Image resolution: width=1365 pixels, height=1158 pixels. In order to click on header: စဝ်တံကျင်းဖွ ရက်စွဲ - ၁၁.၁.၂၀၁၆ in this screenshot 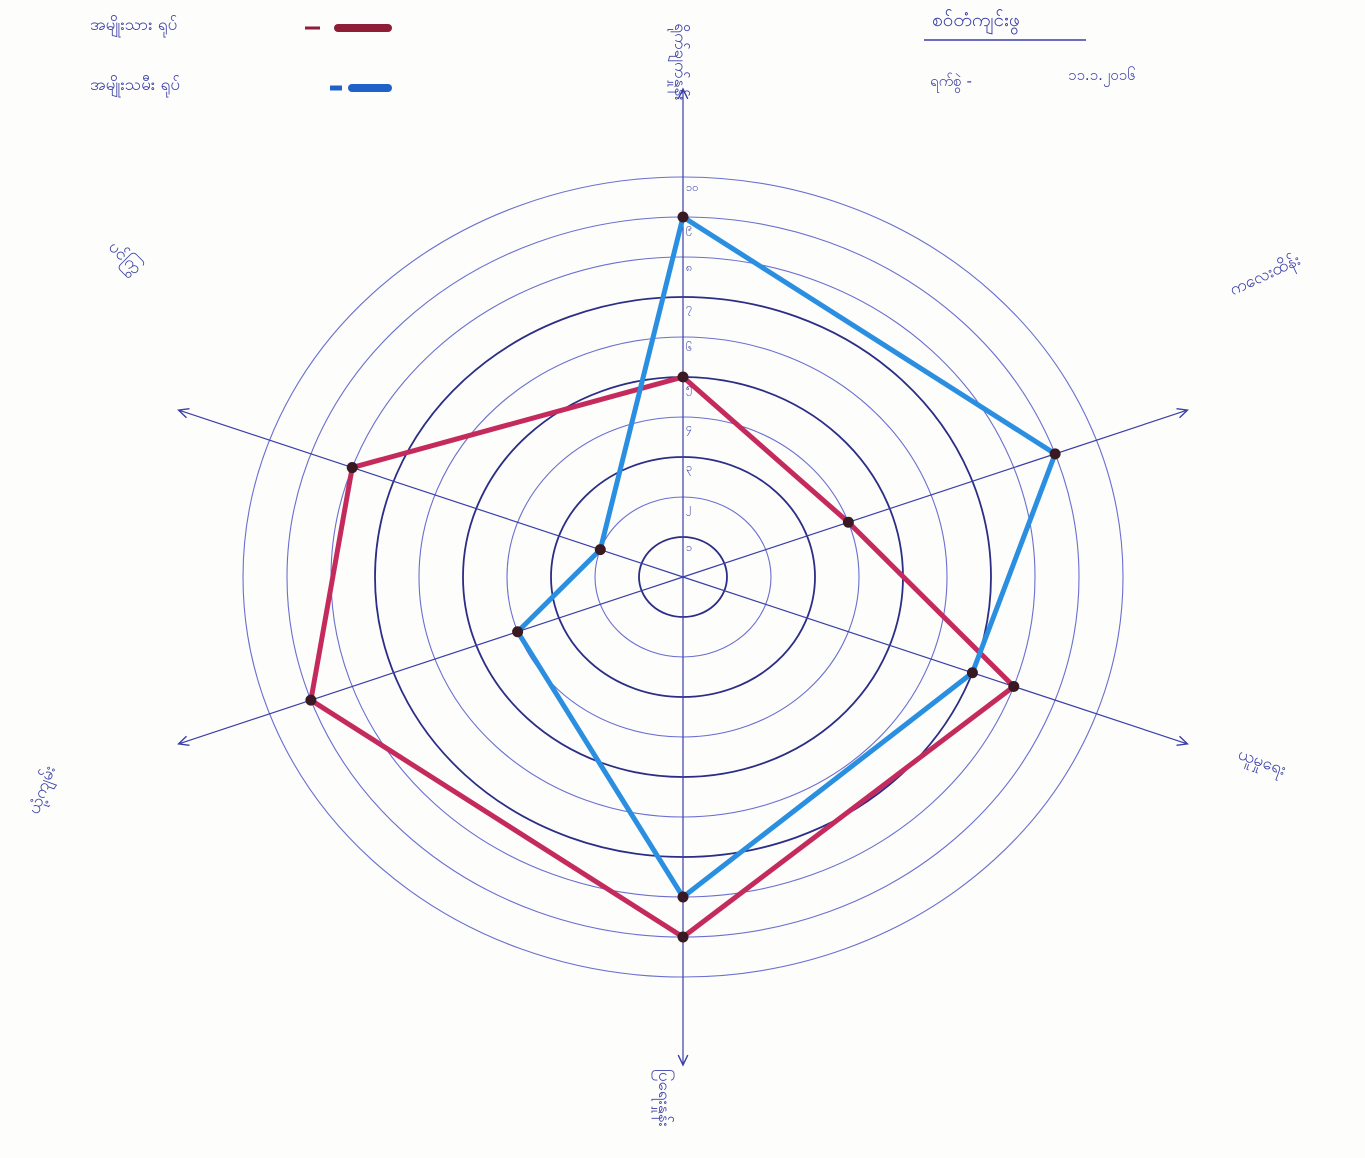, I will do `click(1030, 50)`.